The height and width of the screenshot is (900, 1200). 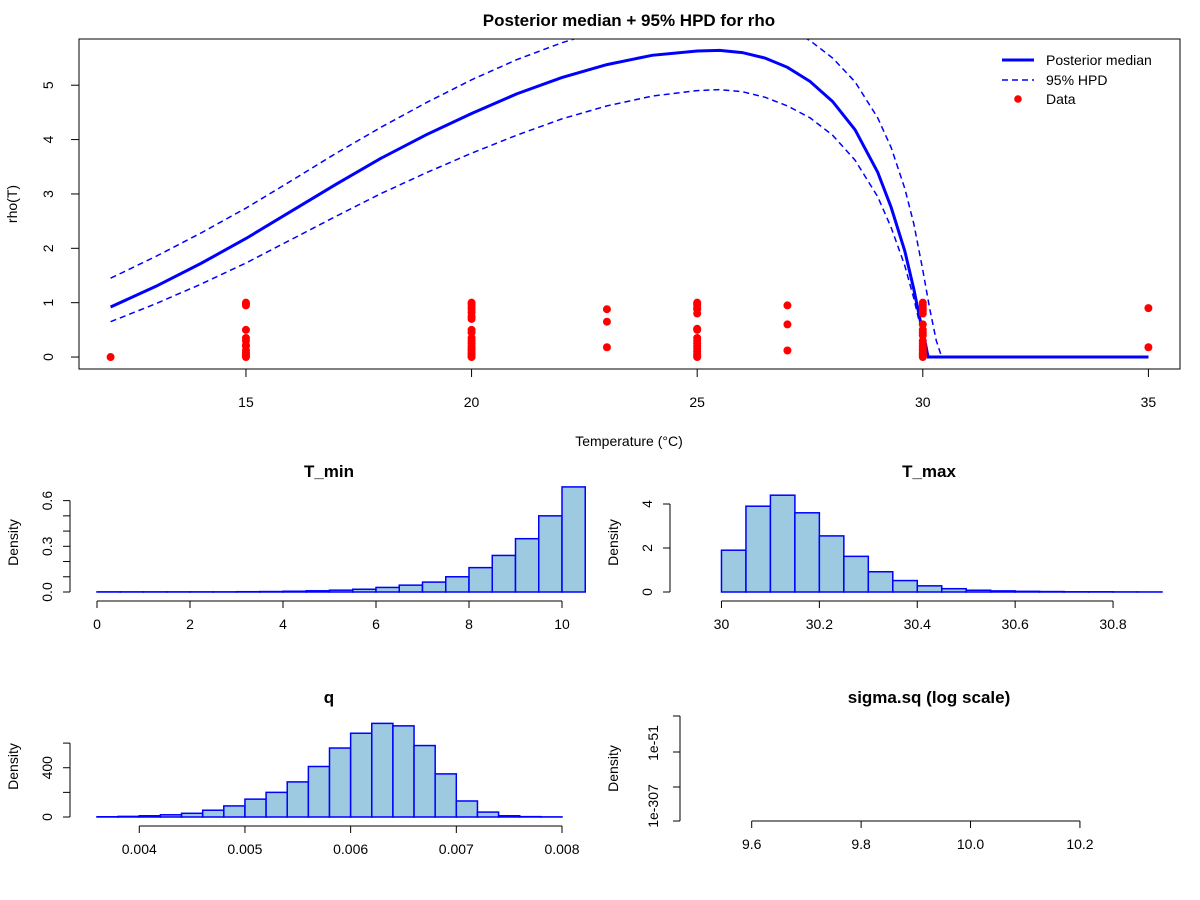 What do you see at coordinates (376, 624) in the screenshot?
I see `histogram-x-tick-label: 6` at bounding box center [376, 624].